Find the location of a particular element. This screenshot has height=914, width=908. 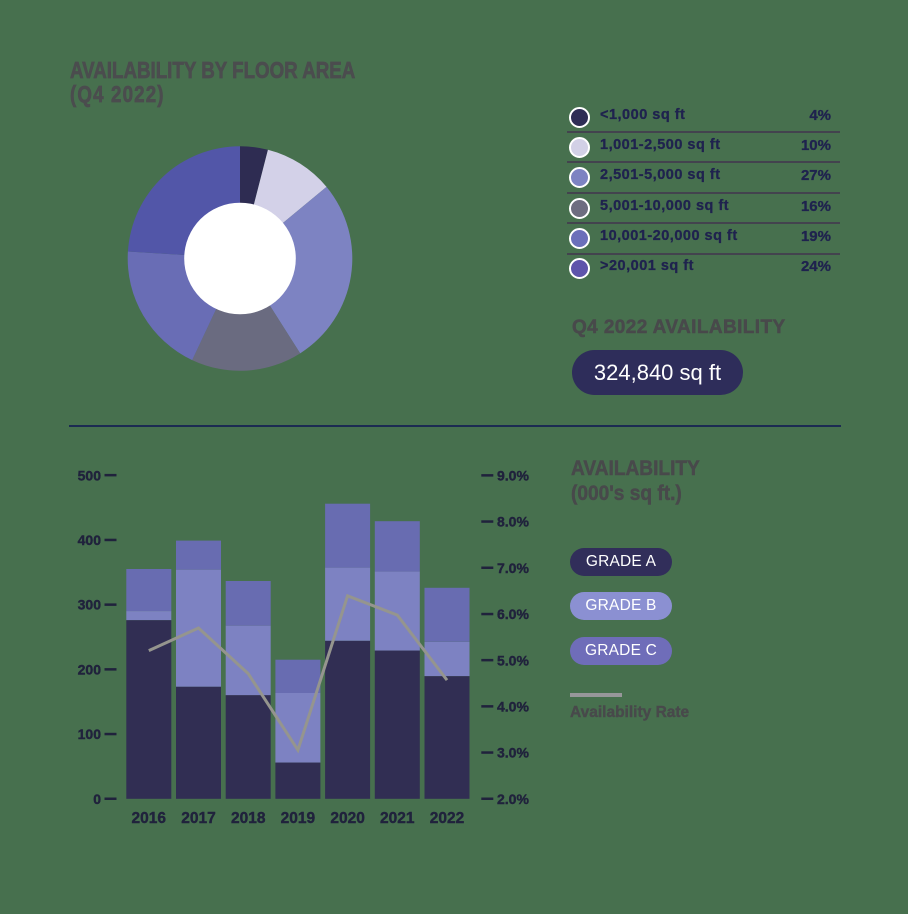

svg-text: 4.0% is located at coordinates (513, 707).